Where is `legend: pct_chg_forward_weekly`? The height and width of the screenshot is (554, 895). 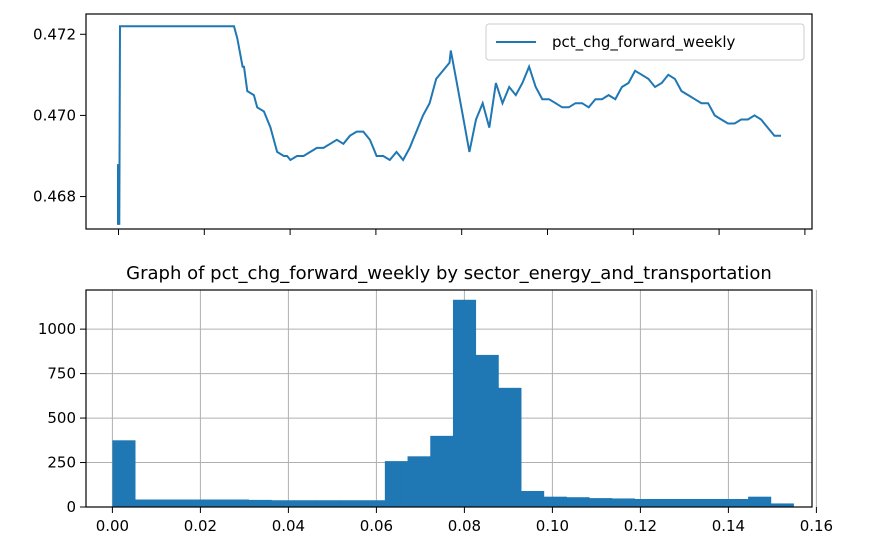
legend: pct_chg_forward_weekly is located at coordinates (645, 42).